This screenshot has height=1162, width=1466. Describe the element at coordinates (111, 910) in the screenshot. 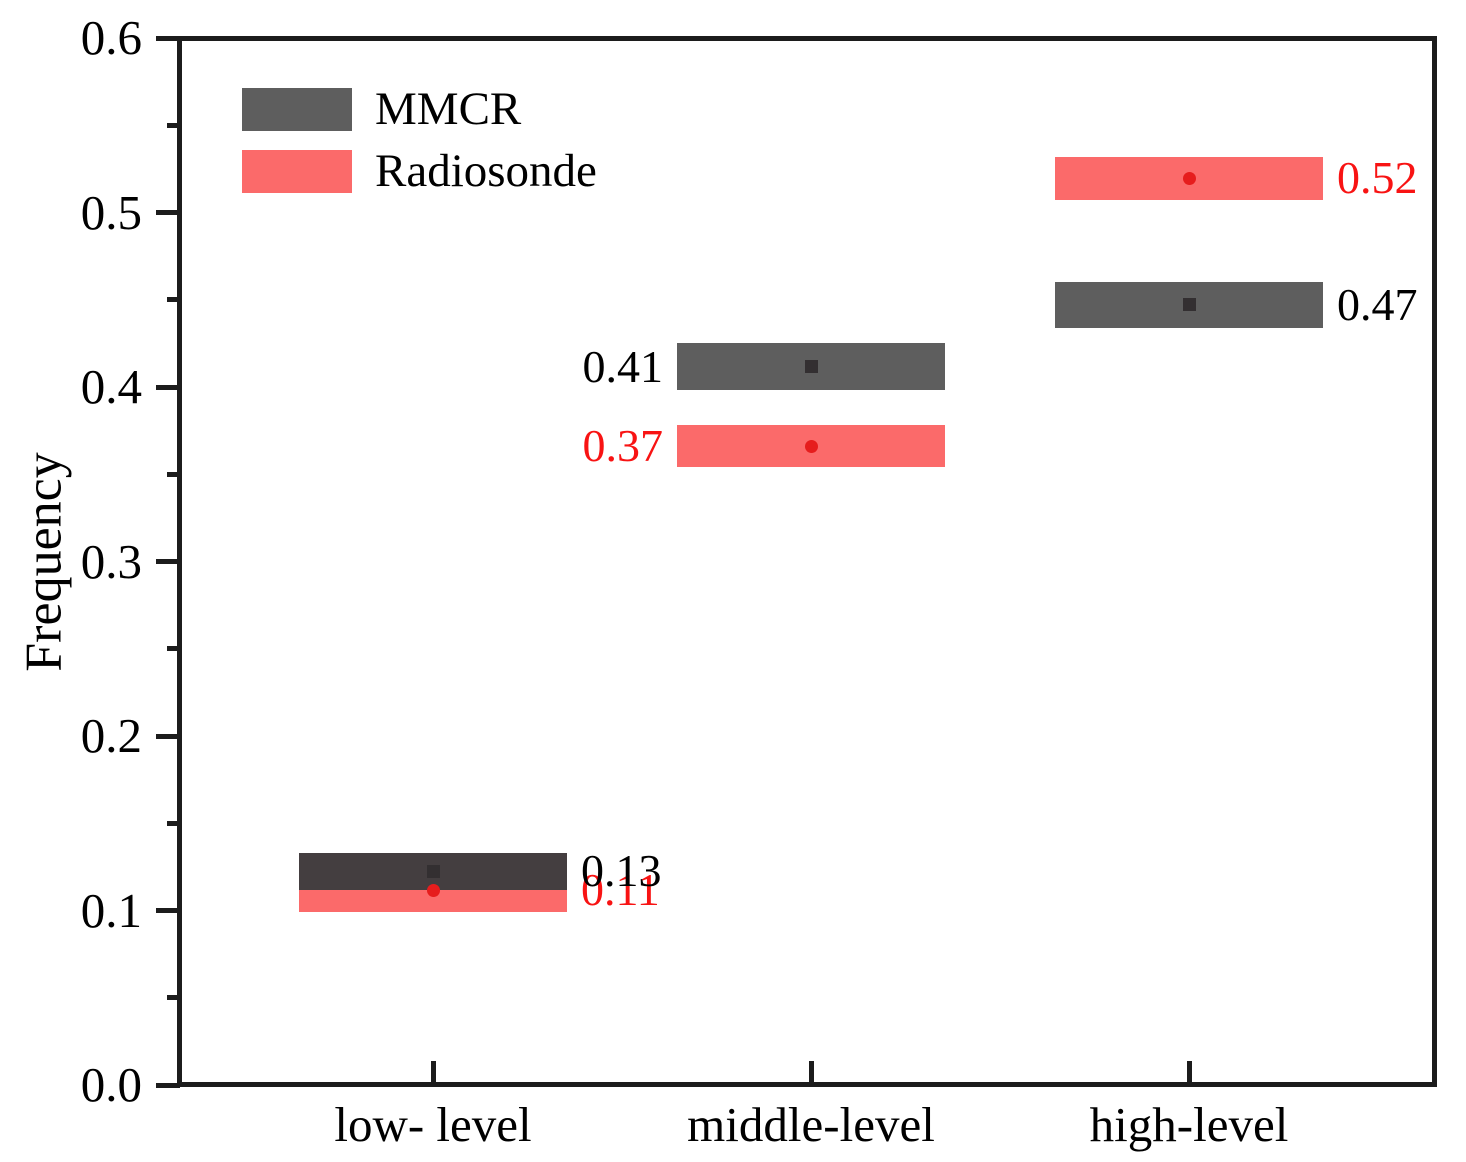

I see `y-tick-label: 0.1` at that location.